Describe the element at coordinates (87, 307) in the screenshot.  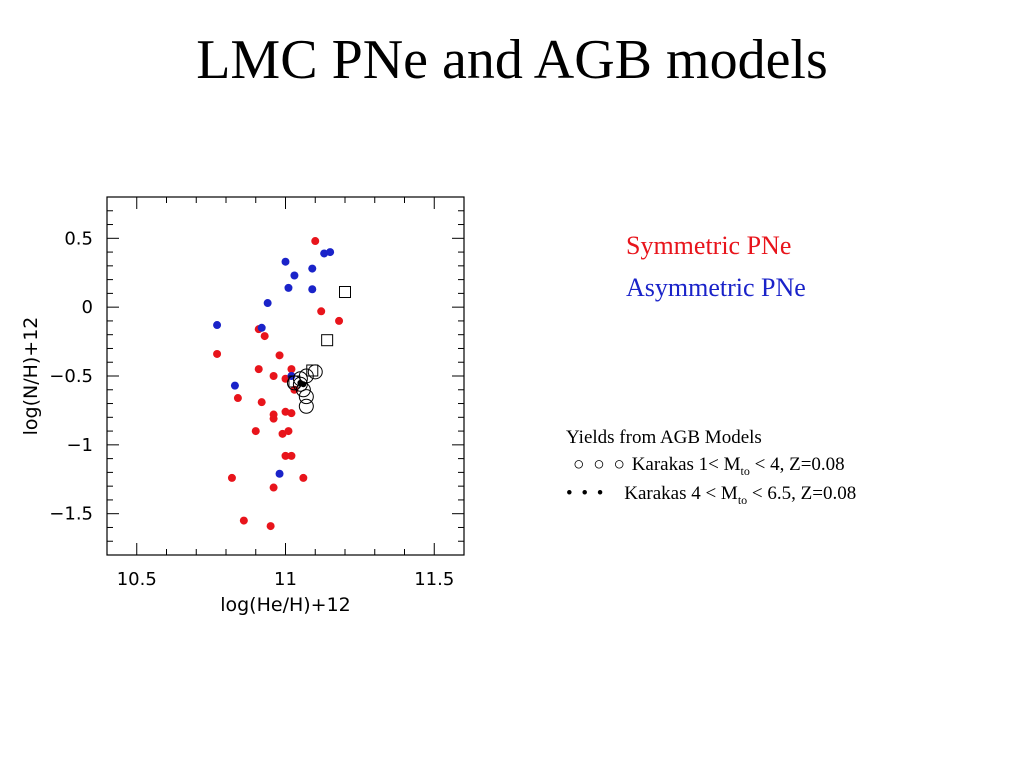
I see `y-tick-label: 0` at that location.